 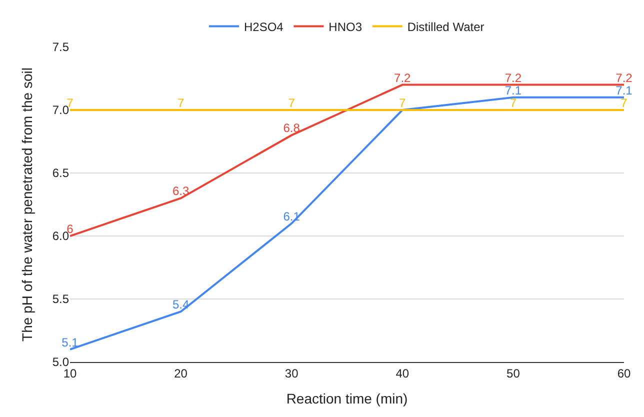 What do you see at coordinates (27, 205) in the screenshot?
I see `y-axis-title: The pH of the water penetrated from the soil` at bounding box center [27, 205].